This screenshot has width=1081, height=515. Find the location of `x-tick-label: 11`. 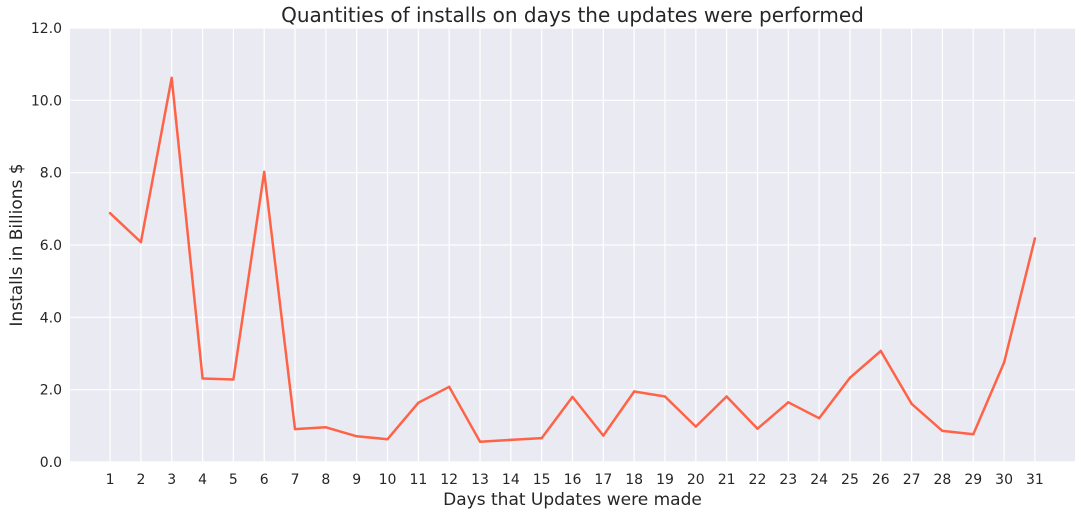

x-tick-label: 11 is located at coordinates (418, 480).